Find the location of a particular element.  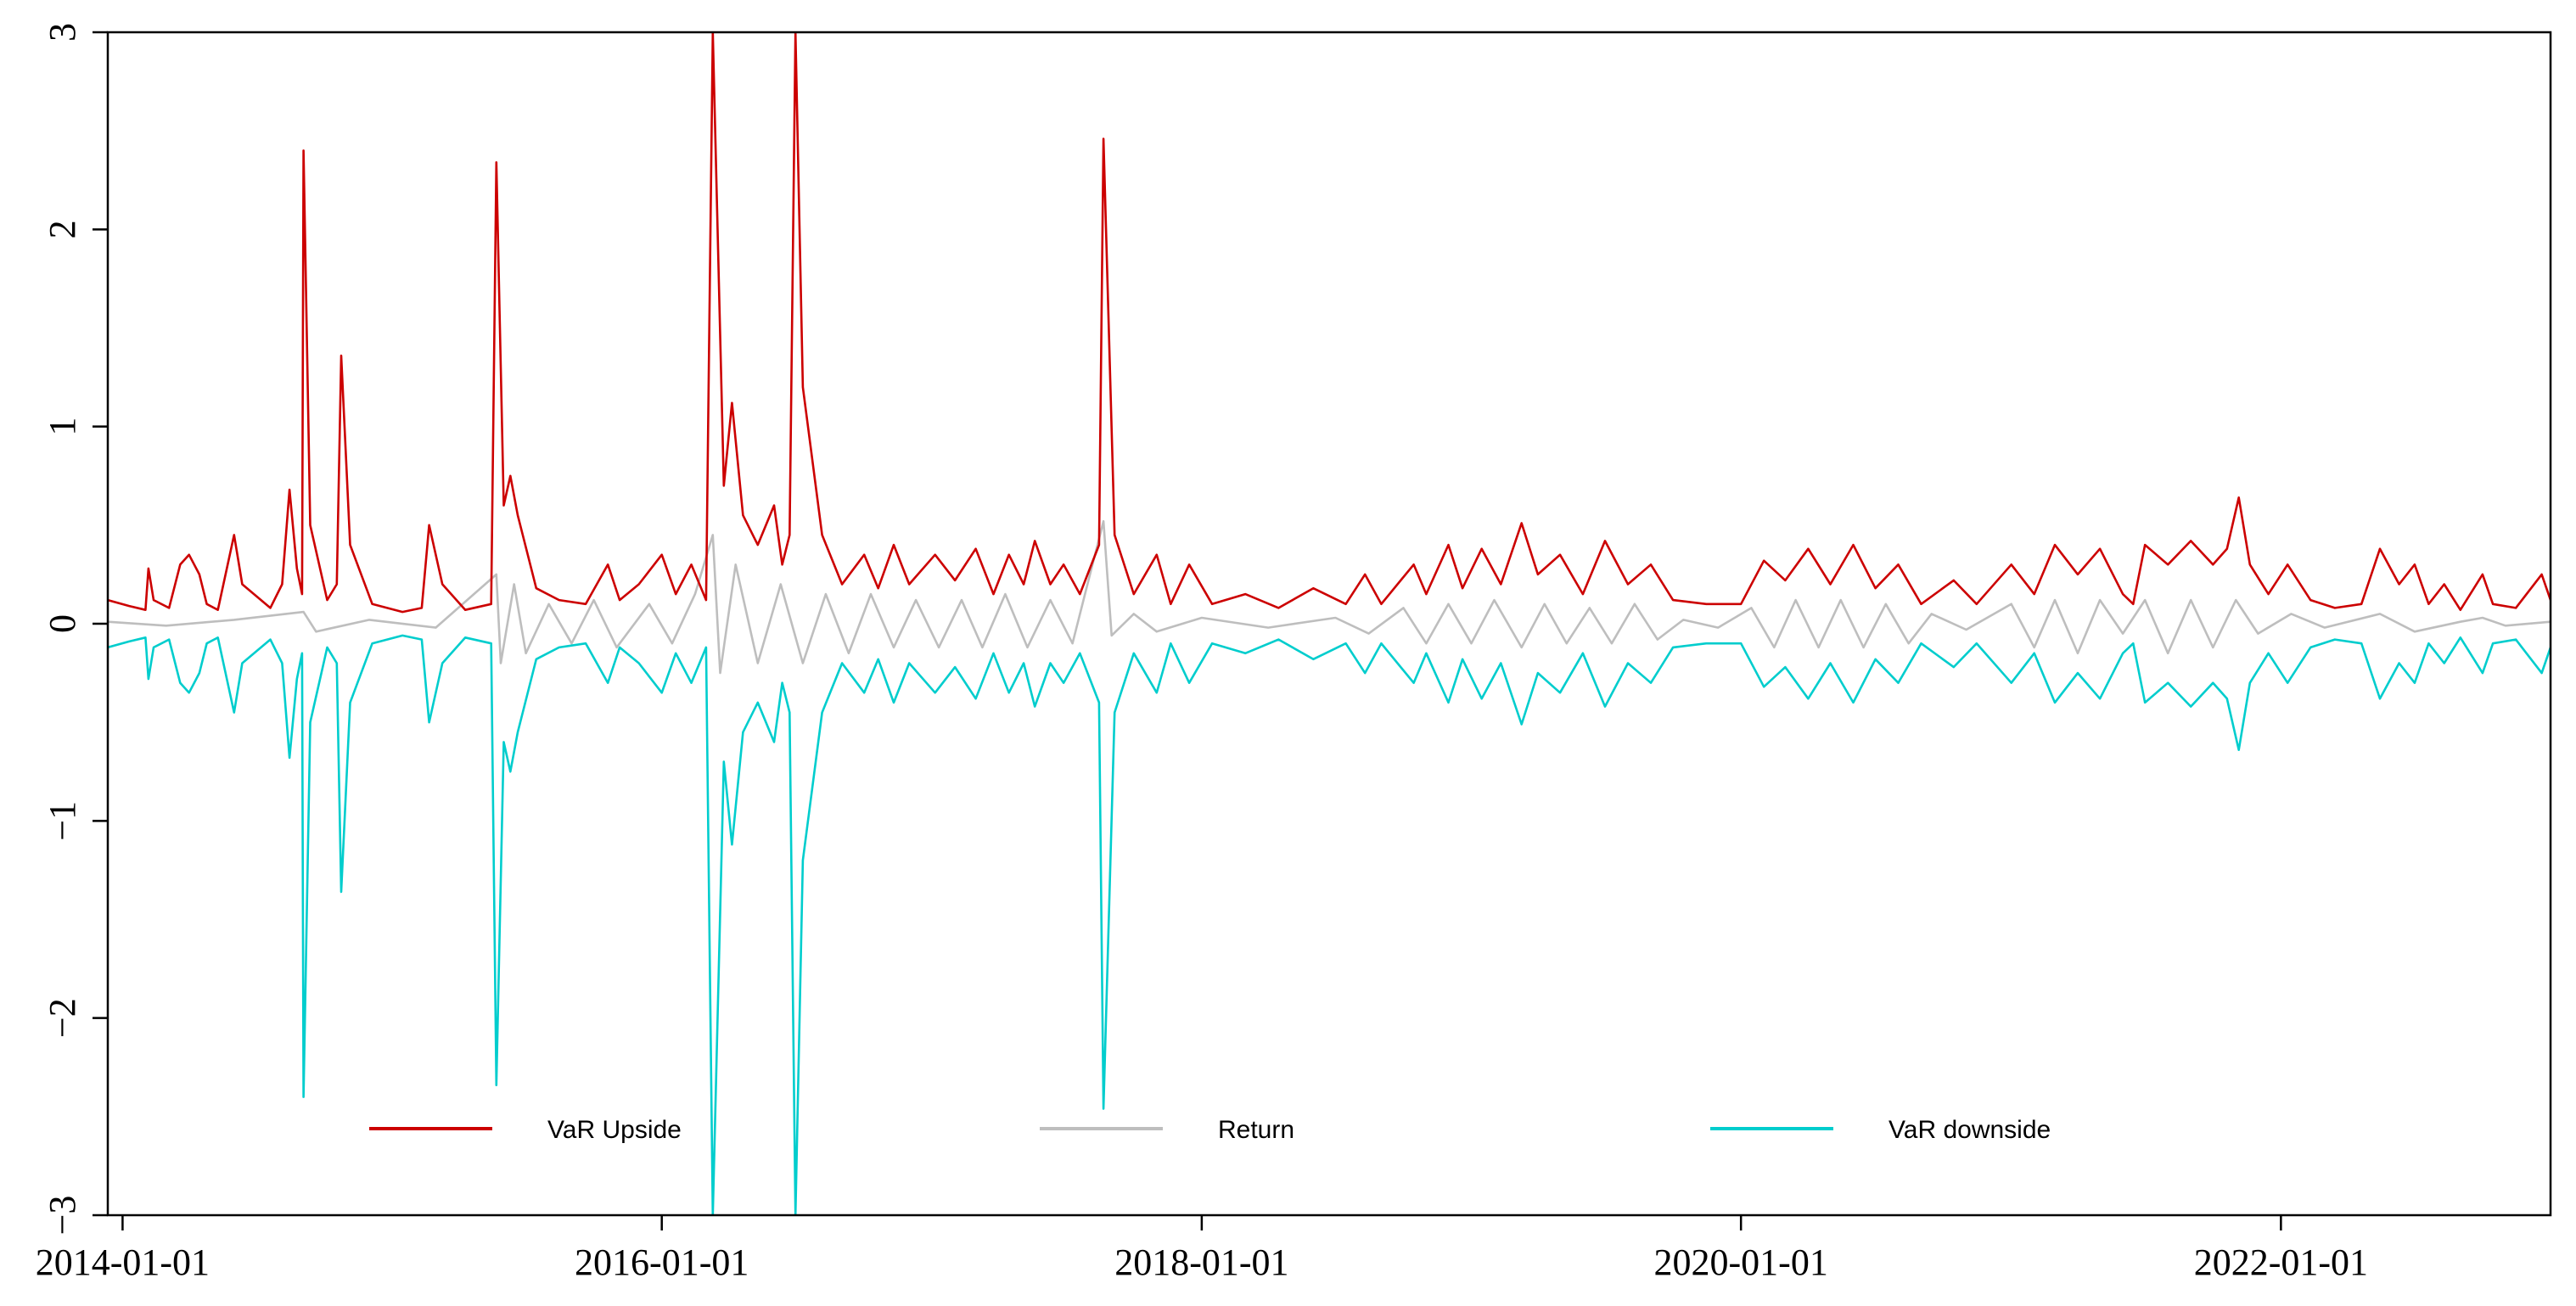

x-tick-label: 2018-01-01 is located at coordinates (1201, 1262).